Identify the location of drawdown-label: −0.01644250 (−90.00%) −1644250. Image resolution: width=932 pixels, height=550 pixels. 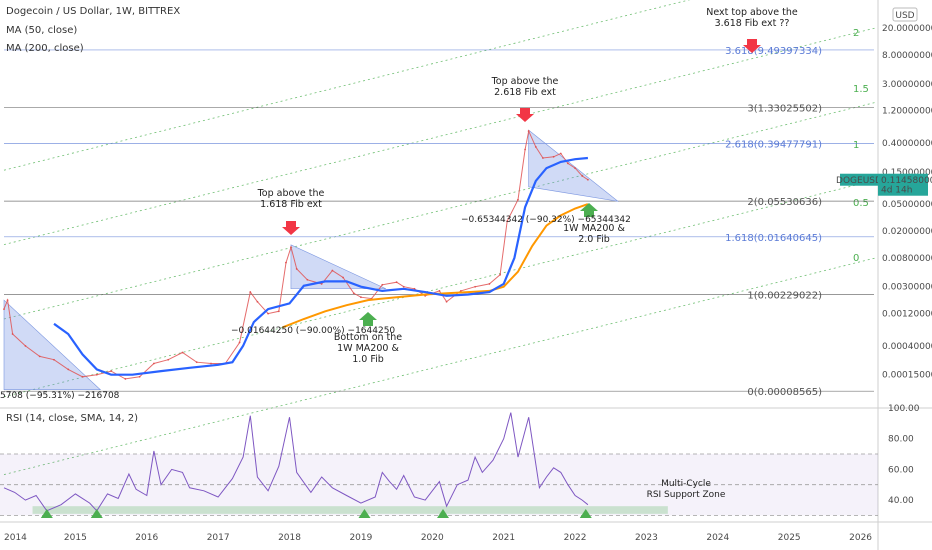
(313, 331).